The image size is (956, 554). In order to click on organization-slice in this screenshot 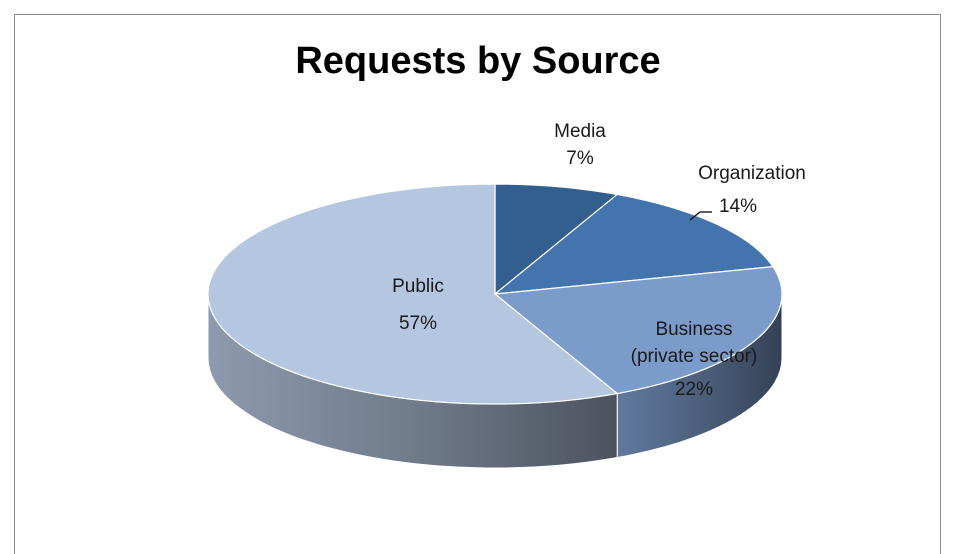, I will do `click(634, 244)`.